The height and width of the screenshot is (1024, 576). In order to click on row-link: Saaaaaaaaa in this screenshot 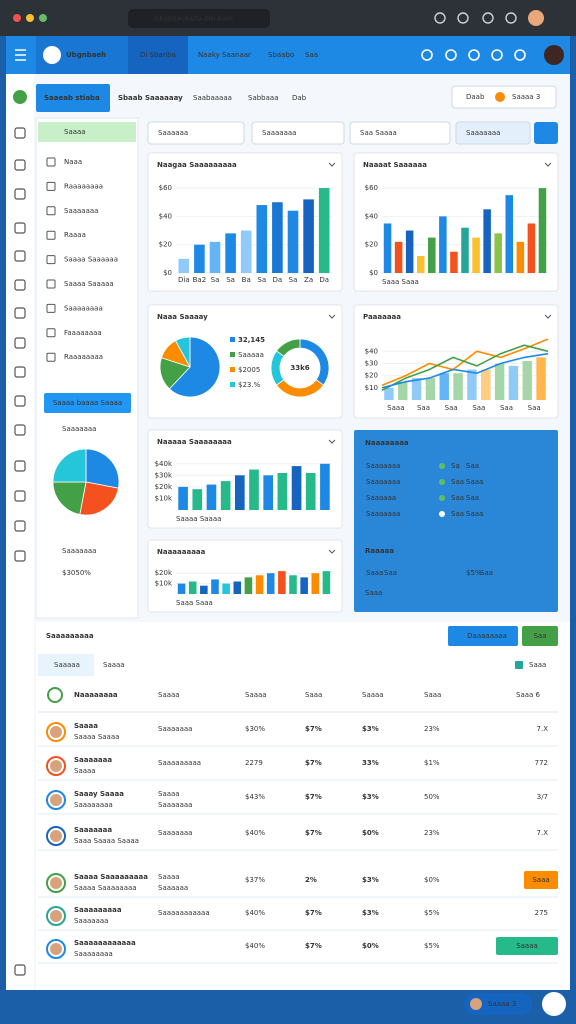, I will do `click(179, 763)`.